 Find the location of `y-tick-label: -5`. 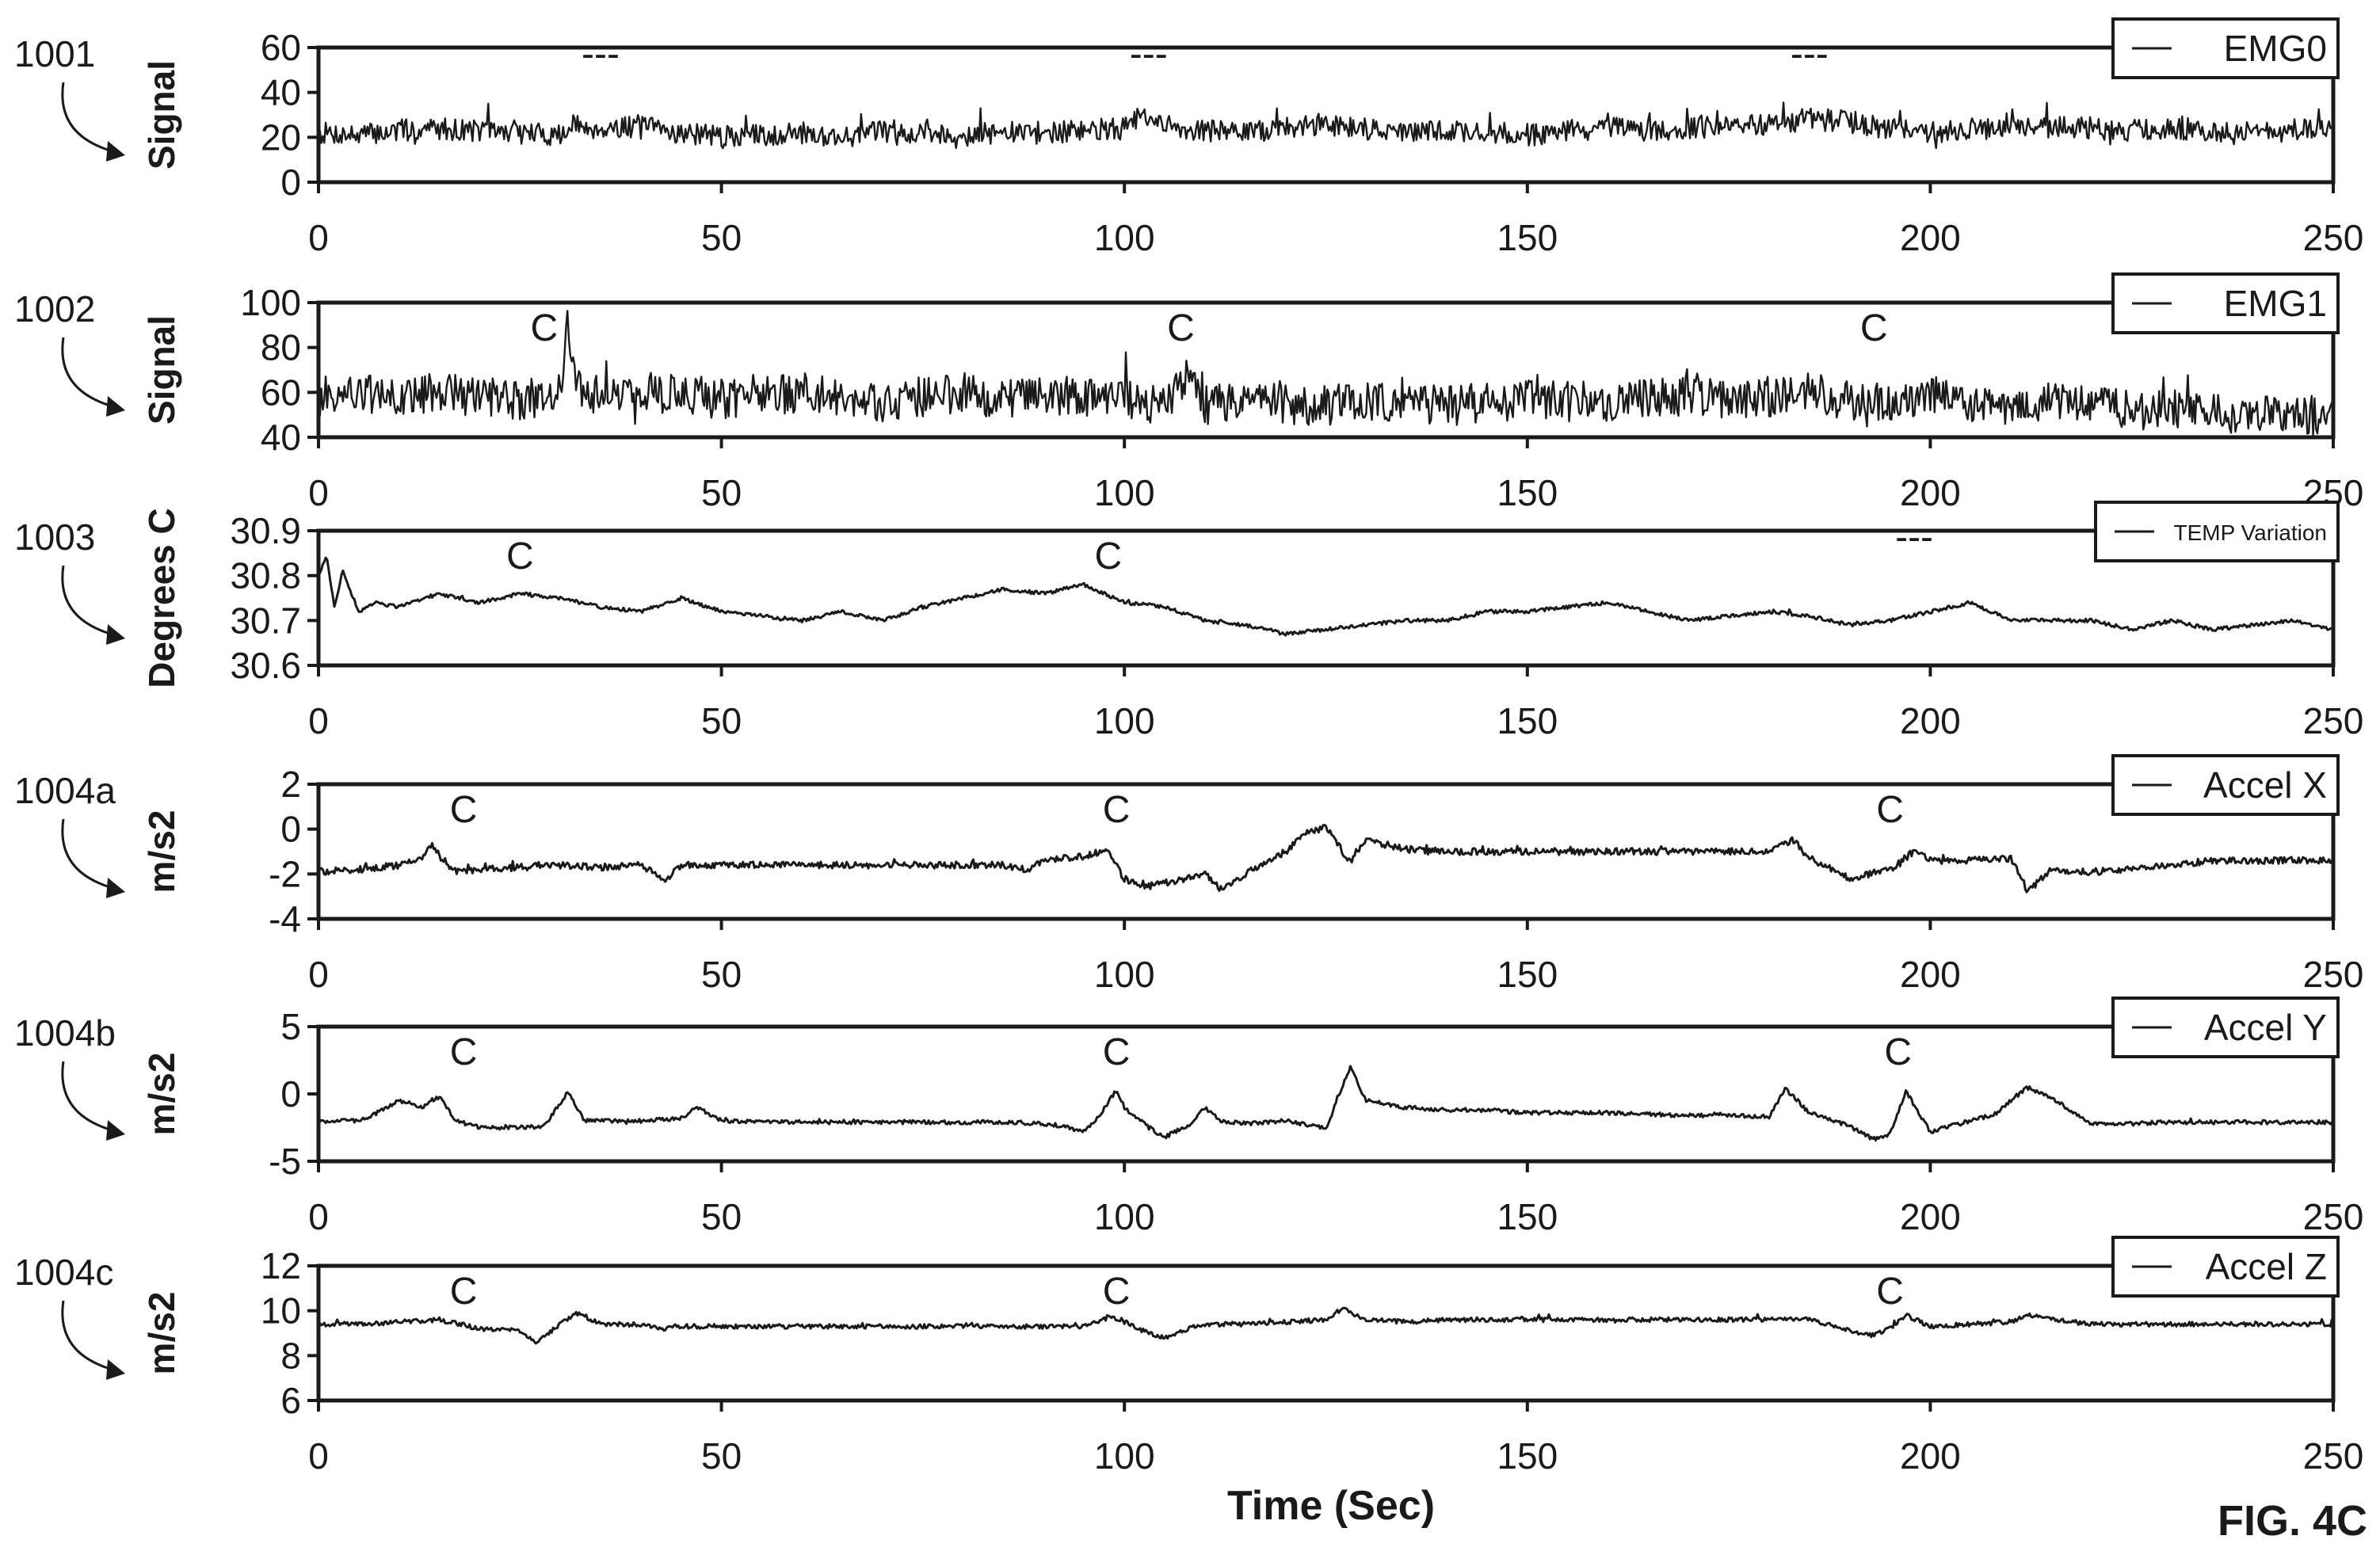

y-tick-label: -5 is located at coordinates (285, 1161).